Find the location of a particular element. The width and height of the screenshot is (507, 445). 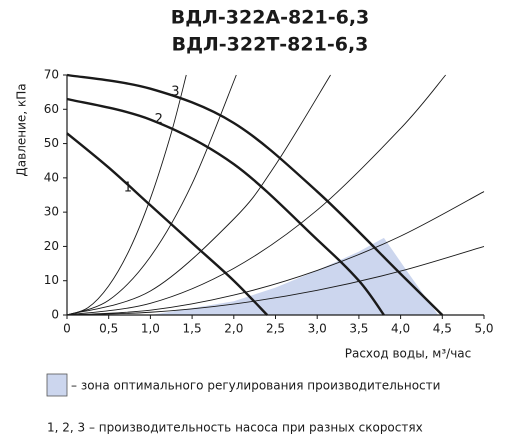

x-tick-label: 3,5 is located at coordinates (358, 329).